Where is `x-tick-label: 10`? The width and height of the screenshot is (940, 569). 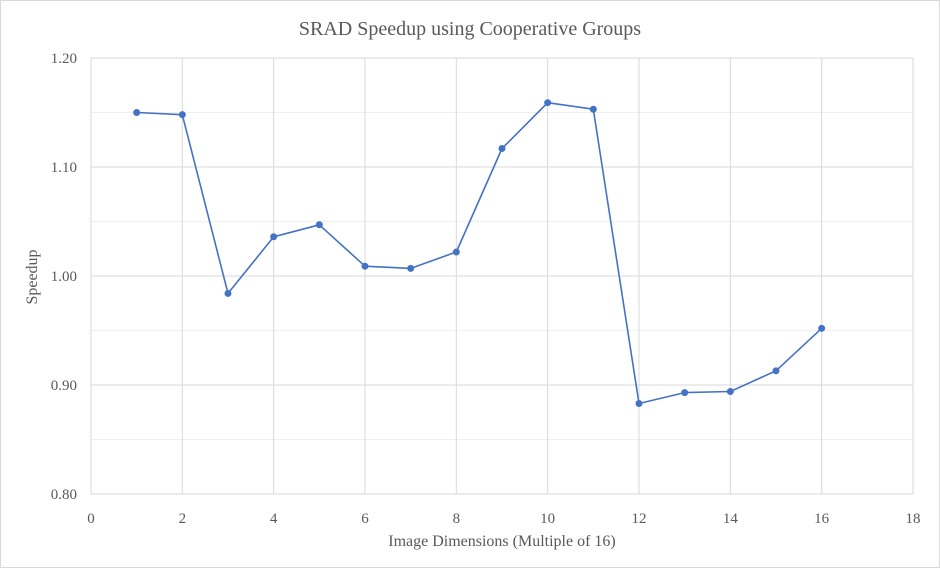
x-tick-label: 10 is located at coordinates (547, 519).